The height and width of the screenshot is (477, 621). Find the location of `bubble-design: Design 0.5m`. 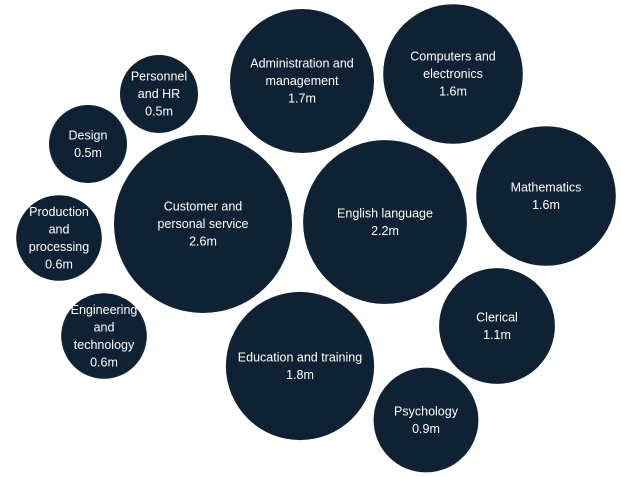

bubble-design: Design 0.5m is located at coordinates (88, 144).